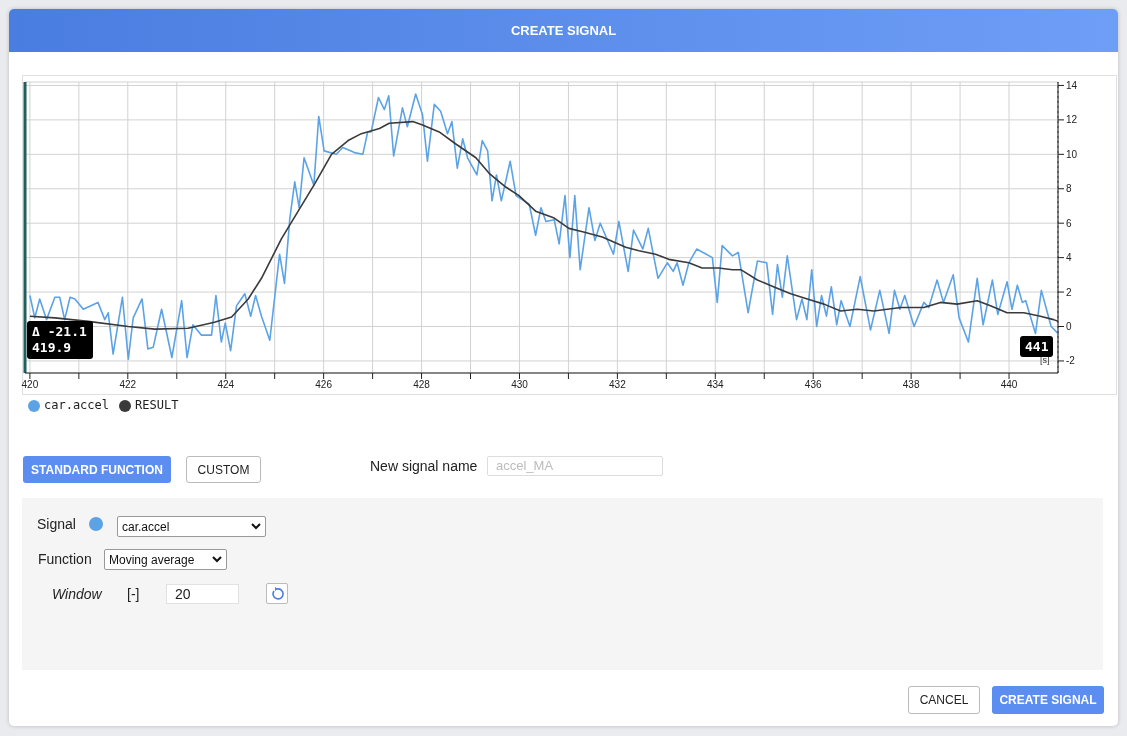 The height and width of the screenshot is (736, 1127). What do you see at coordinates (77, 405) in the screenshot?
I see `legend-label: car.accel` at bounding box center [77, 405].